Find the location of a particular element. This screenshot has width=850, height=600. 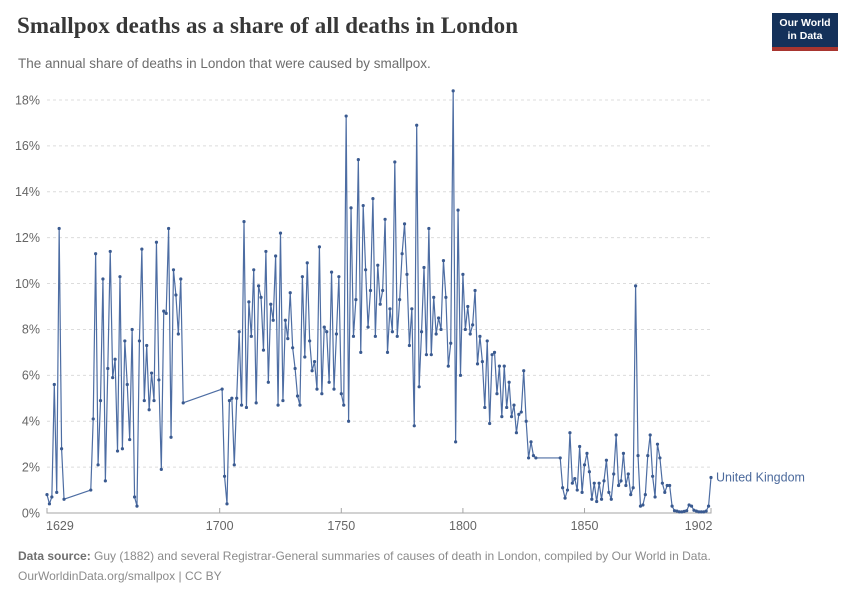

y-tick-label: 0% is located at coordinates (31, 513).